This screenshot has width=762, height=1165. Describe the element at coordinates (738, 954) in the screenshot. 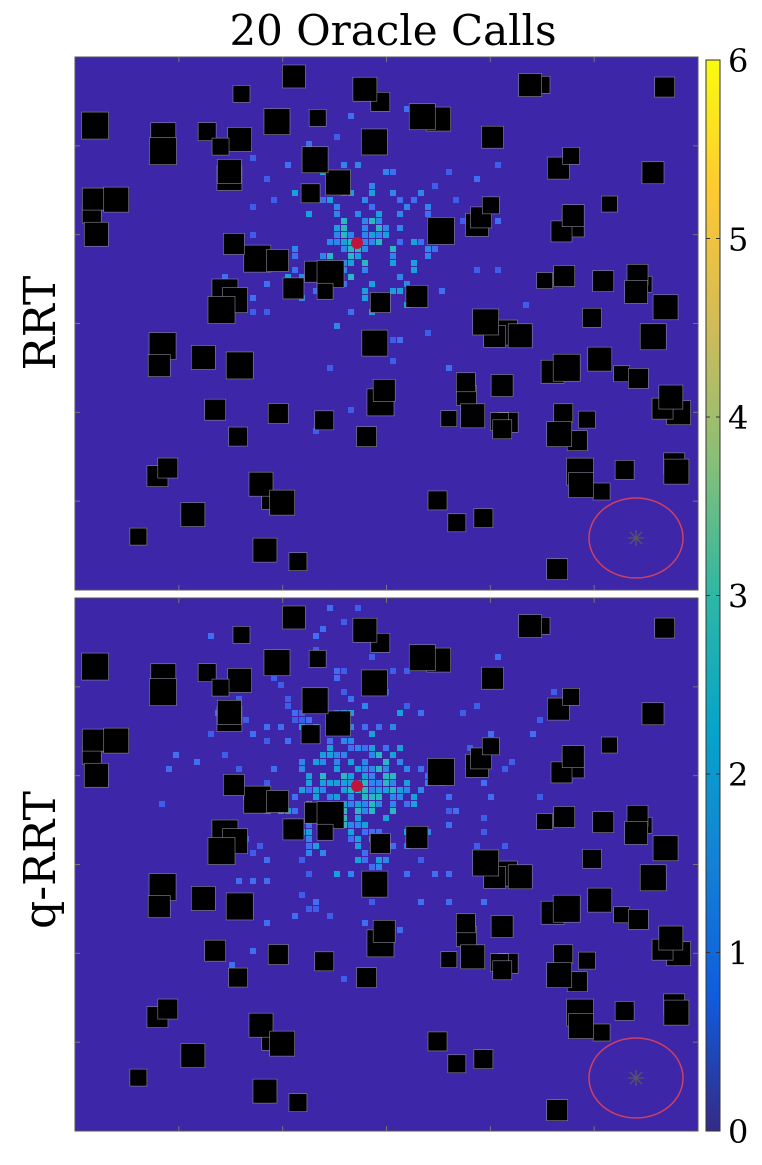

I see `colorbar-tick-label: 1` at that location.